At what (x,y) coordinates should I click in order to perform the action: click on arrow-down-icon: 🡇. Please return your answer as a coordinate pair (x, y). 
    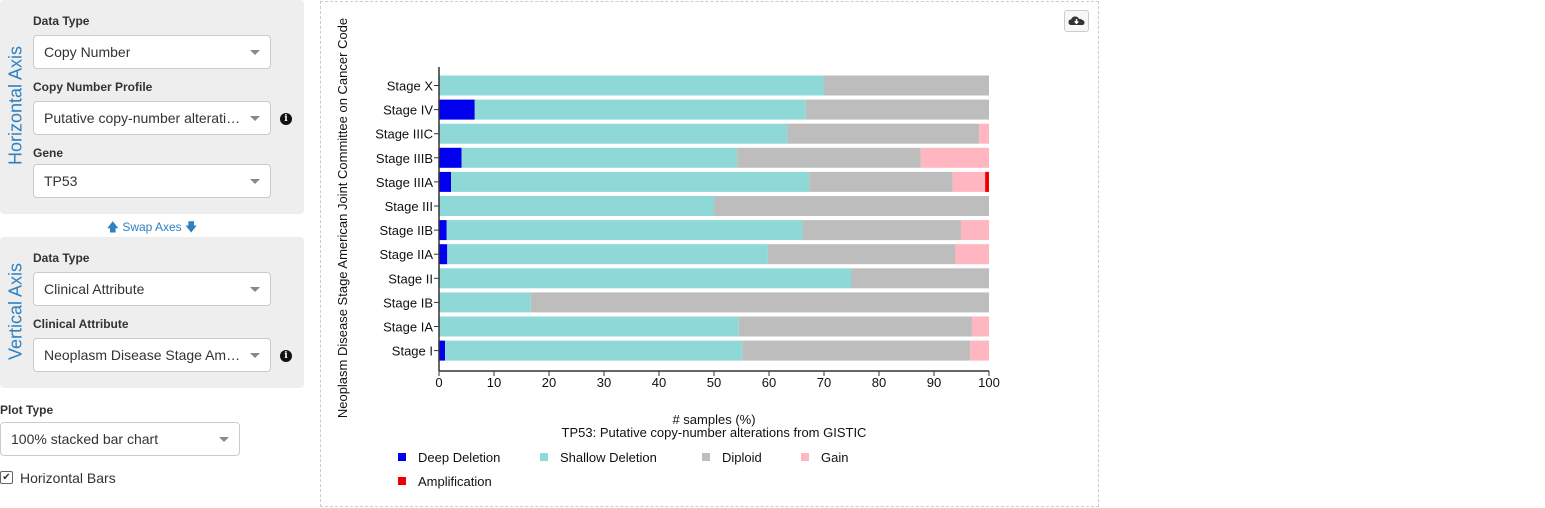
    Looking at the image, I should click on (191, 227).